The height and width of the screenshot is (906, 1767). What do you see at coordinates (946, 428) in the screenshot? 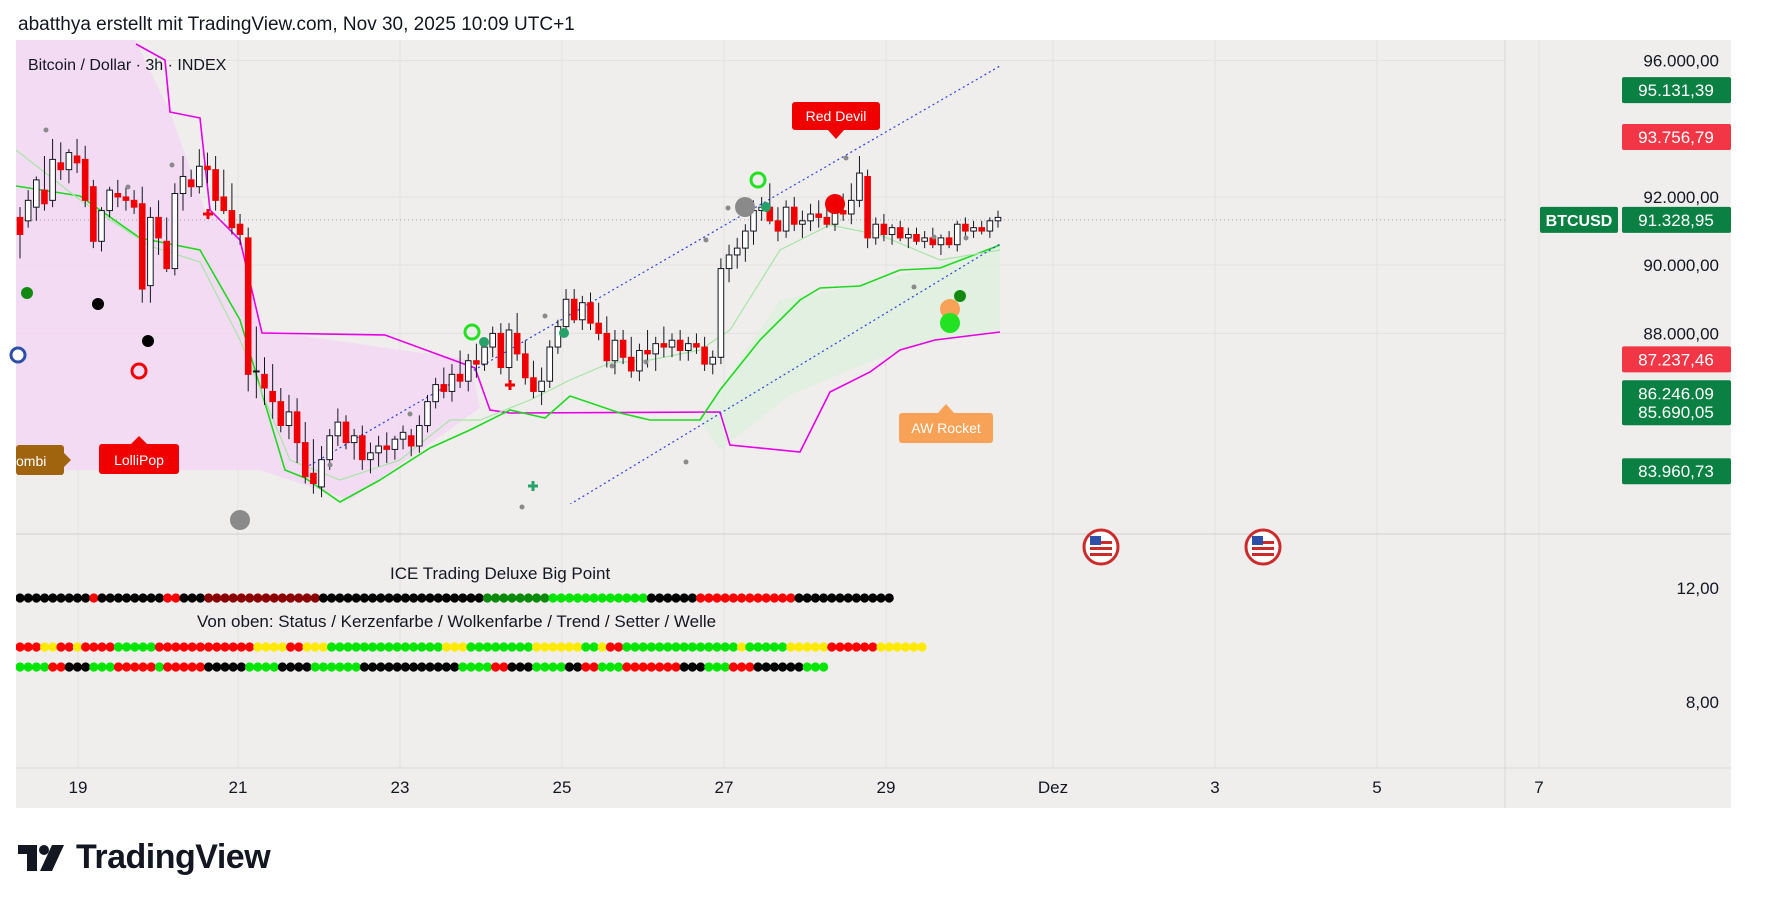
I see `label-aw-rocket-text: AW Rocket` at bounding box center [946, 428].